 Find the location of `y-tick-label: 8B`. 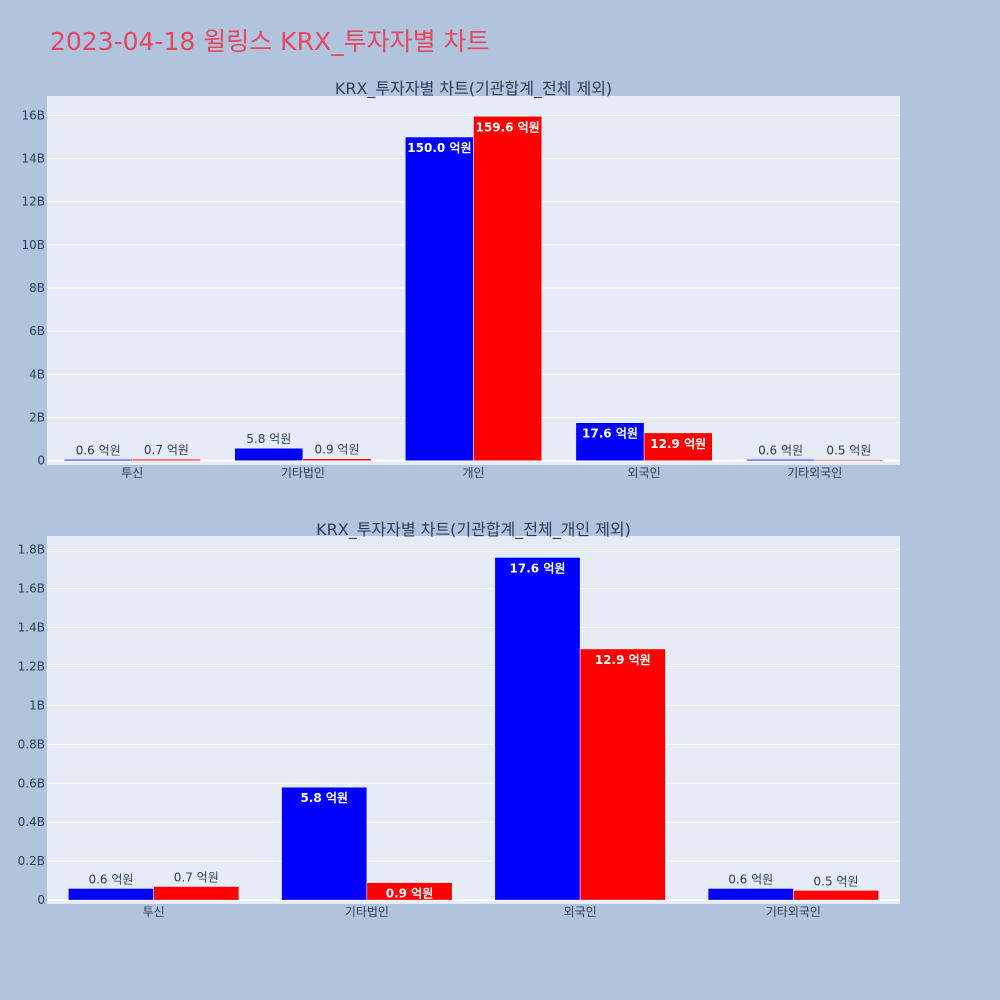

y-tick-label: 8B is located at coordinates (37, 288).